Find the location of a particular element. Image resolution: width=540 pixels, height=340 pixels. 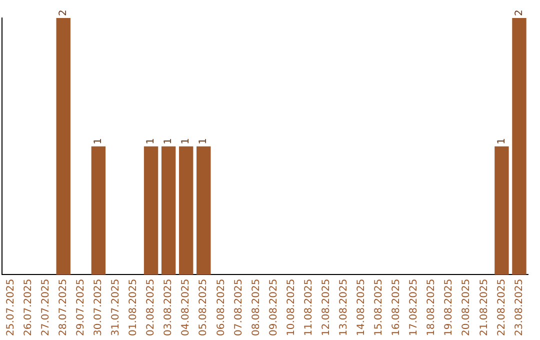

x-tick-label: 30.07.2025 is located at coordinates (98, 307).